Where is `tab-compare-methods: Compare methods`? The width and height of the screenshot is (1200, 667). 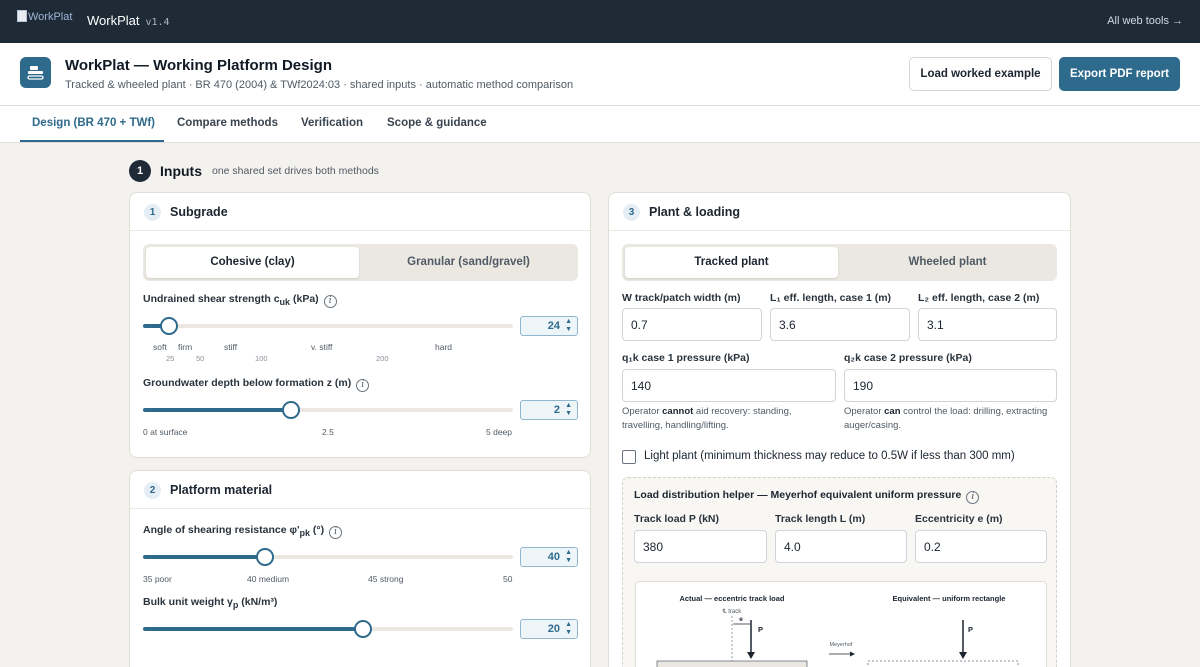
tab-compare-methods: Compare methods is located at coordinates (227, 123).